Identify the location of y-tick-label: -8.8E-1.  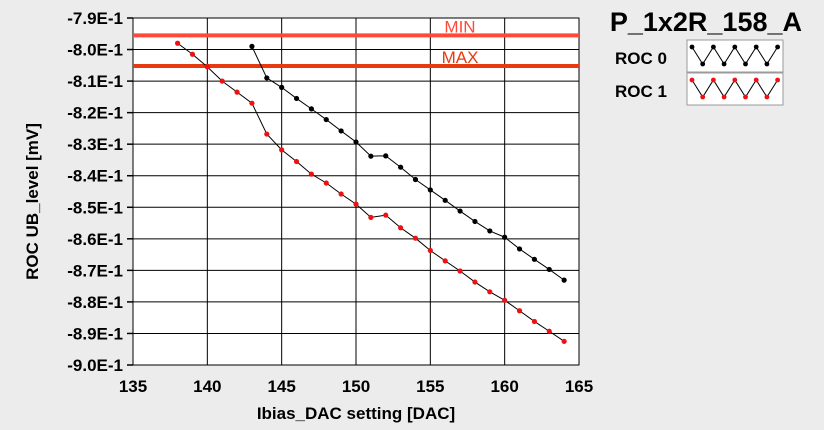
(95, 302).